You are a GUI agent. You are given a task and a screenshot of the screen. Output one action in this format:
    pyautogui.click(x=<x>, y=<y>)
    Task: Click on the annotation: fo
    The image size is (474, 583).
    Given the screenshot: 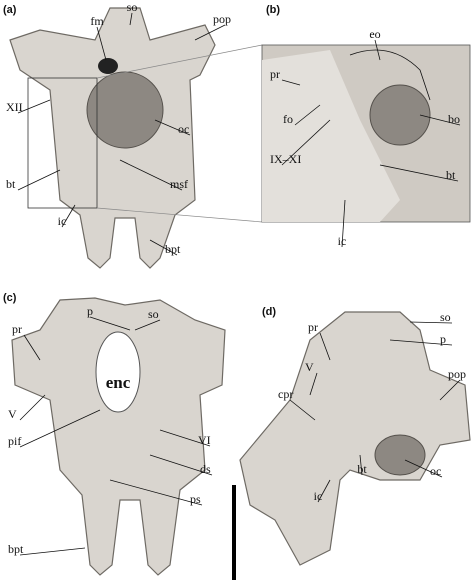 What is the action you would take?
    pyautogui.click(x=288, y=119)
    